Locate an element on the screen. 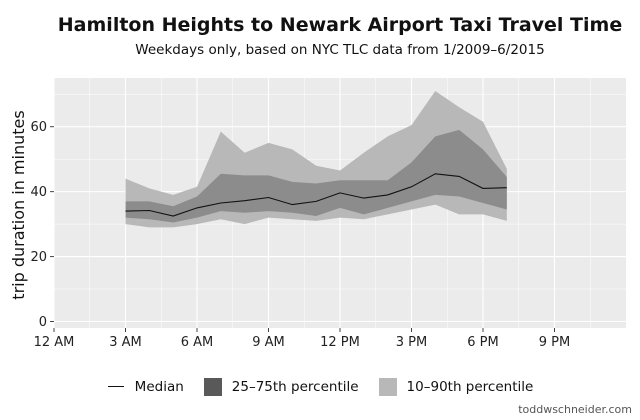 This screenshot has height=420, width=640. x-tick-label: 6 PM is located at coordinates (482, 342).